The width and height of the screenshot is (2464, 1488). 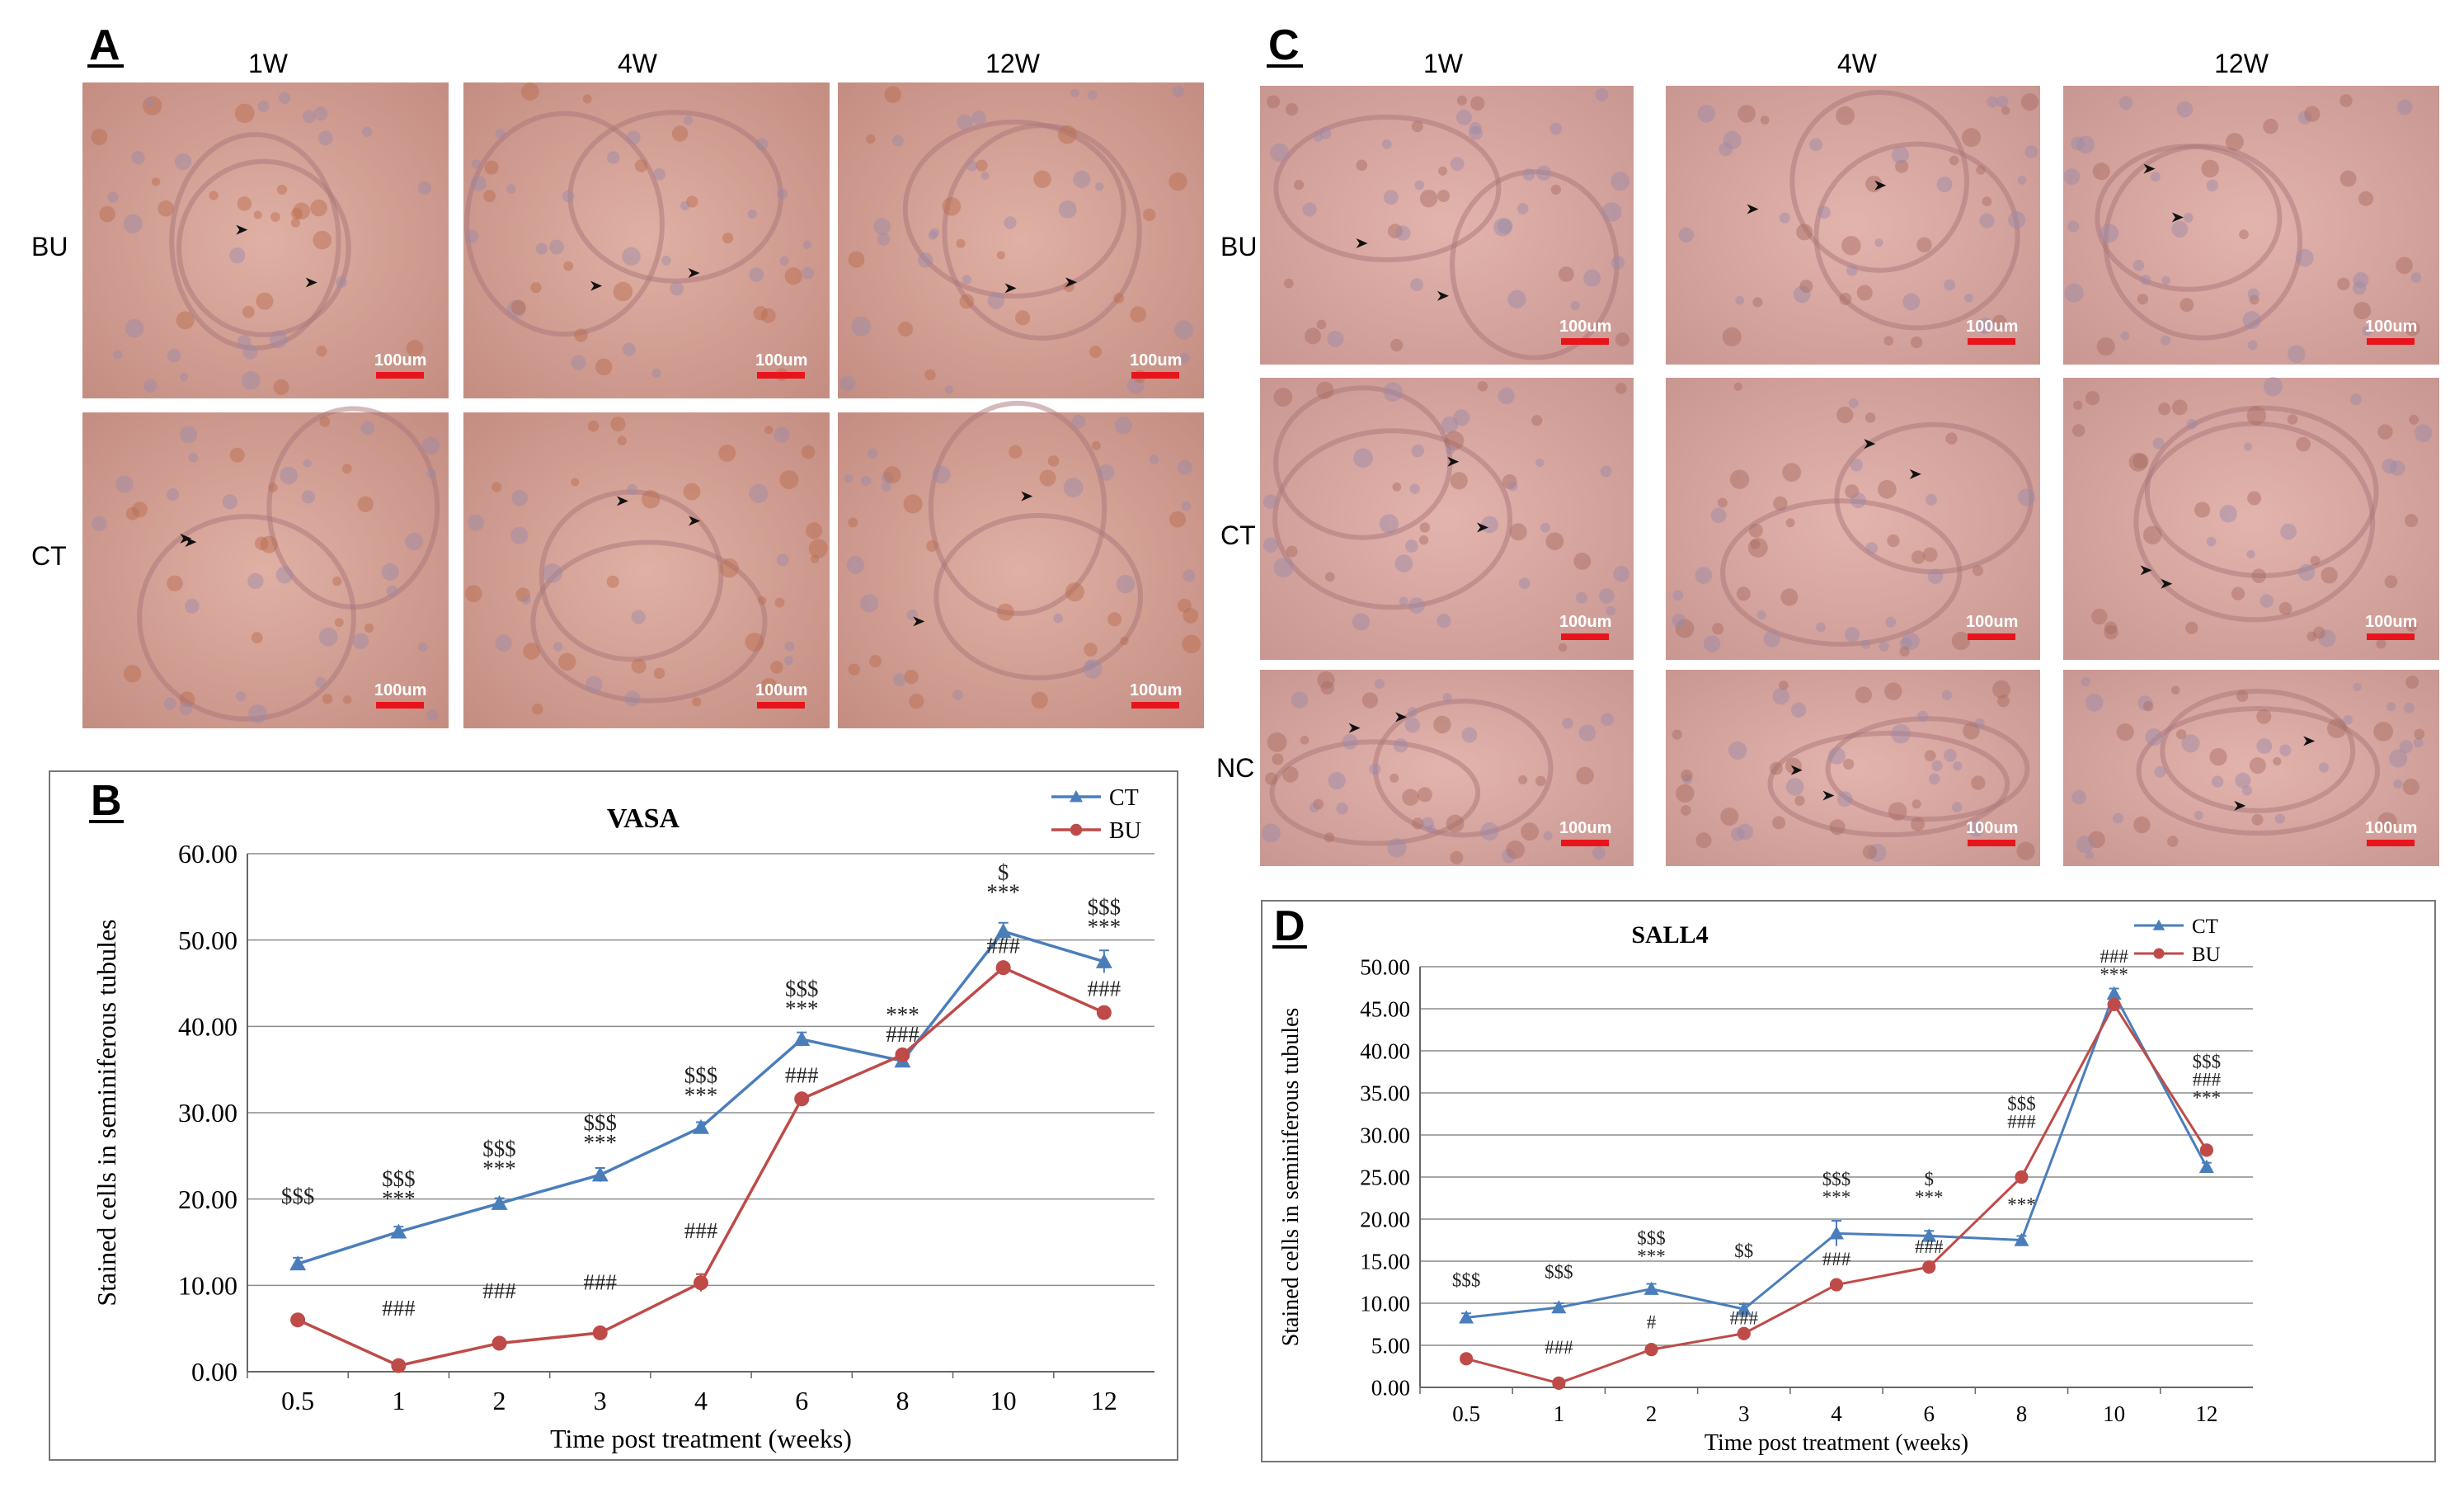 I want to click on chart-b-series-ct-point, so click(x=1103, y=961).